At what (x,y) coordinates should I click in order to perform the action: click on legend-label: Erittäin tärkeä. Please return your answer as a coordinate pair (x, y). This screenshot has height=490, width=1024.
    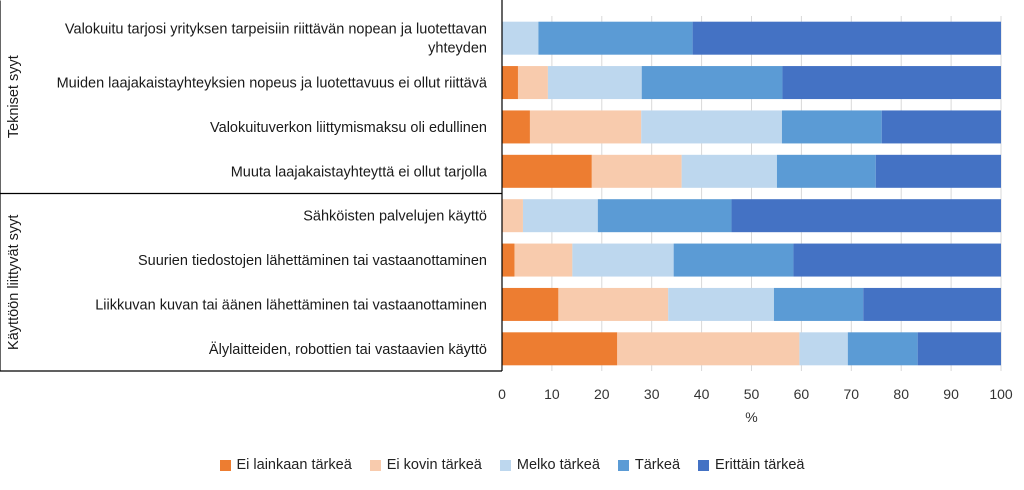
    Looking at the image, I should click on (760, 465).